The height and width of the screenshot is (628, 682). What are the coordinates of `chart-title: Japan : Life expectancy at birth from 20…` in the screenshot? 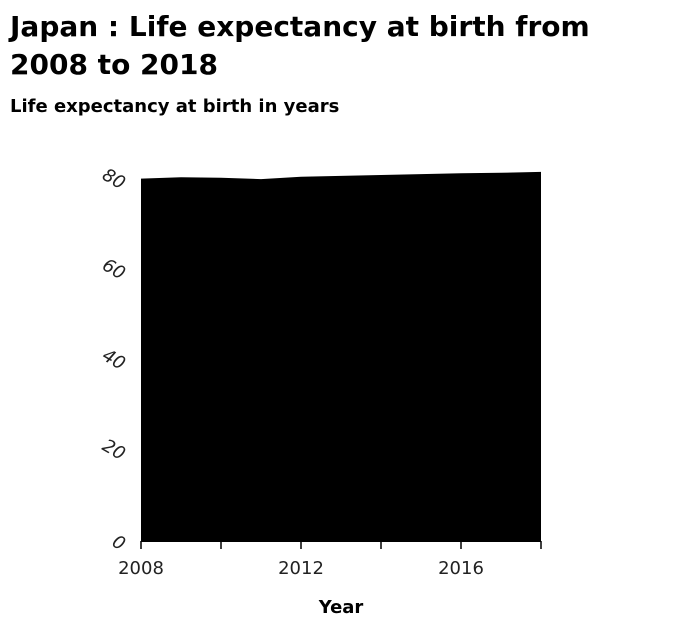 It's located at (300, 45).